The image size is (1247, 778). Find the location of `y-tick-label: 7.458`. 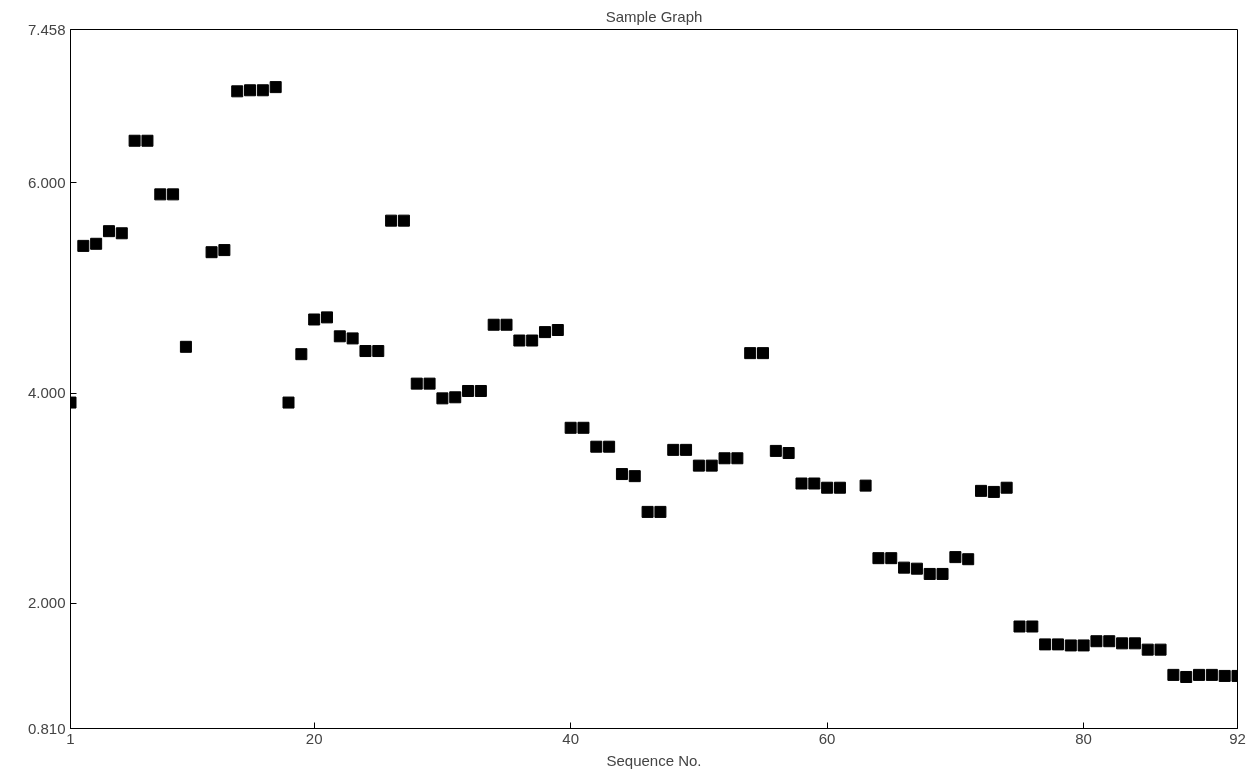

y-tick-label: 7.458 is located at coordinates (46, 29).